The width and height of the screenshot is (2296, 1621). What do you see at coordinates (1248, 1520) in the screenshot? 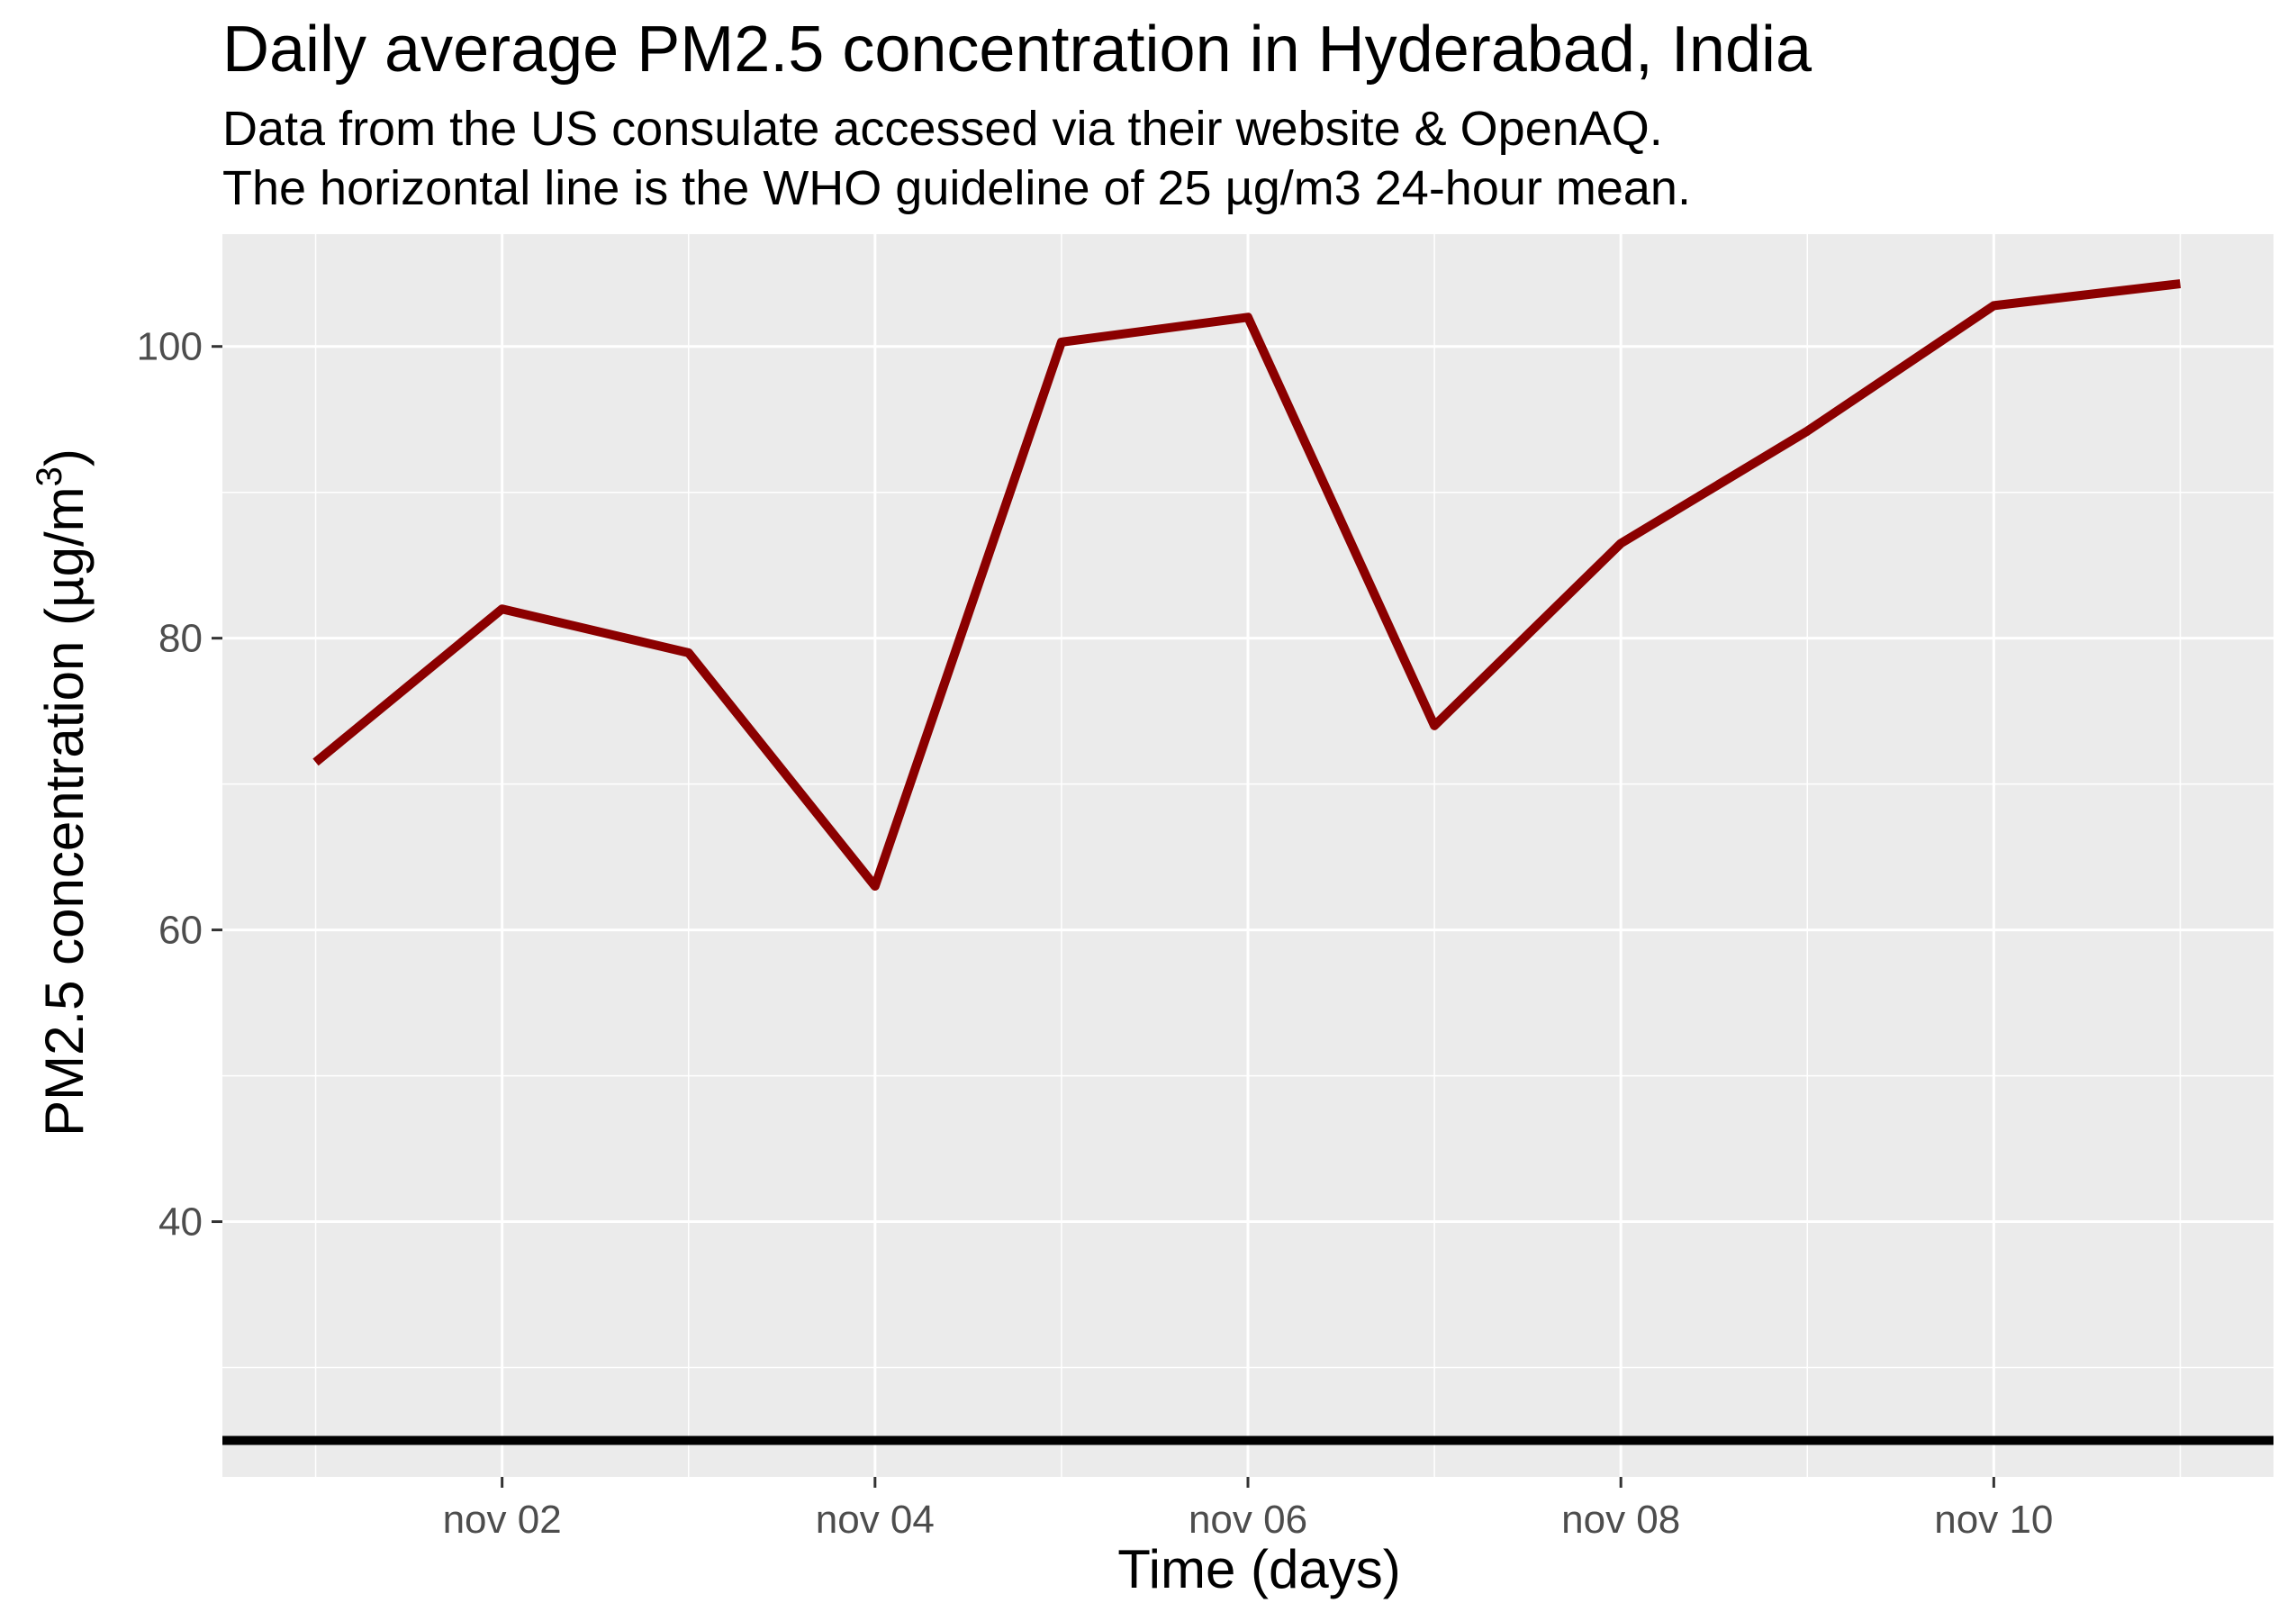
I see `x-tick-label: nov 06` at bounding box center [1248, 1520].